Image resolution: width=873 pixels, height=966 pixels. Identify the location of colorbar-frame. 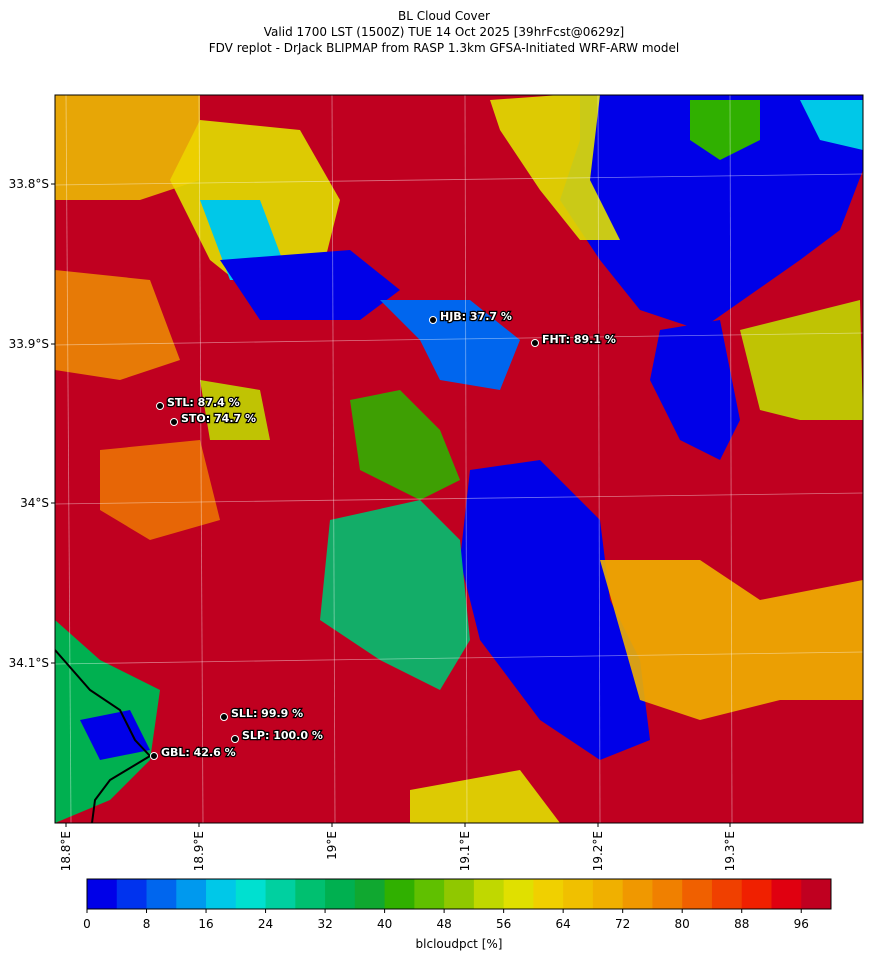
(459, 894).